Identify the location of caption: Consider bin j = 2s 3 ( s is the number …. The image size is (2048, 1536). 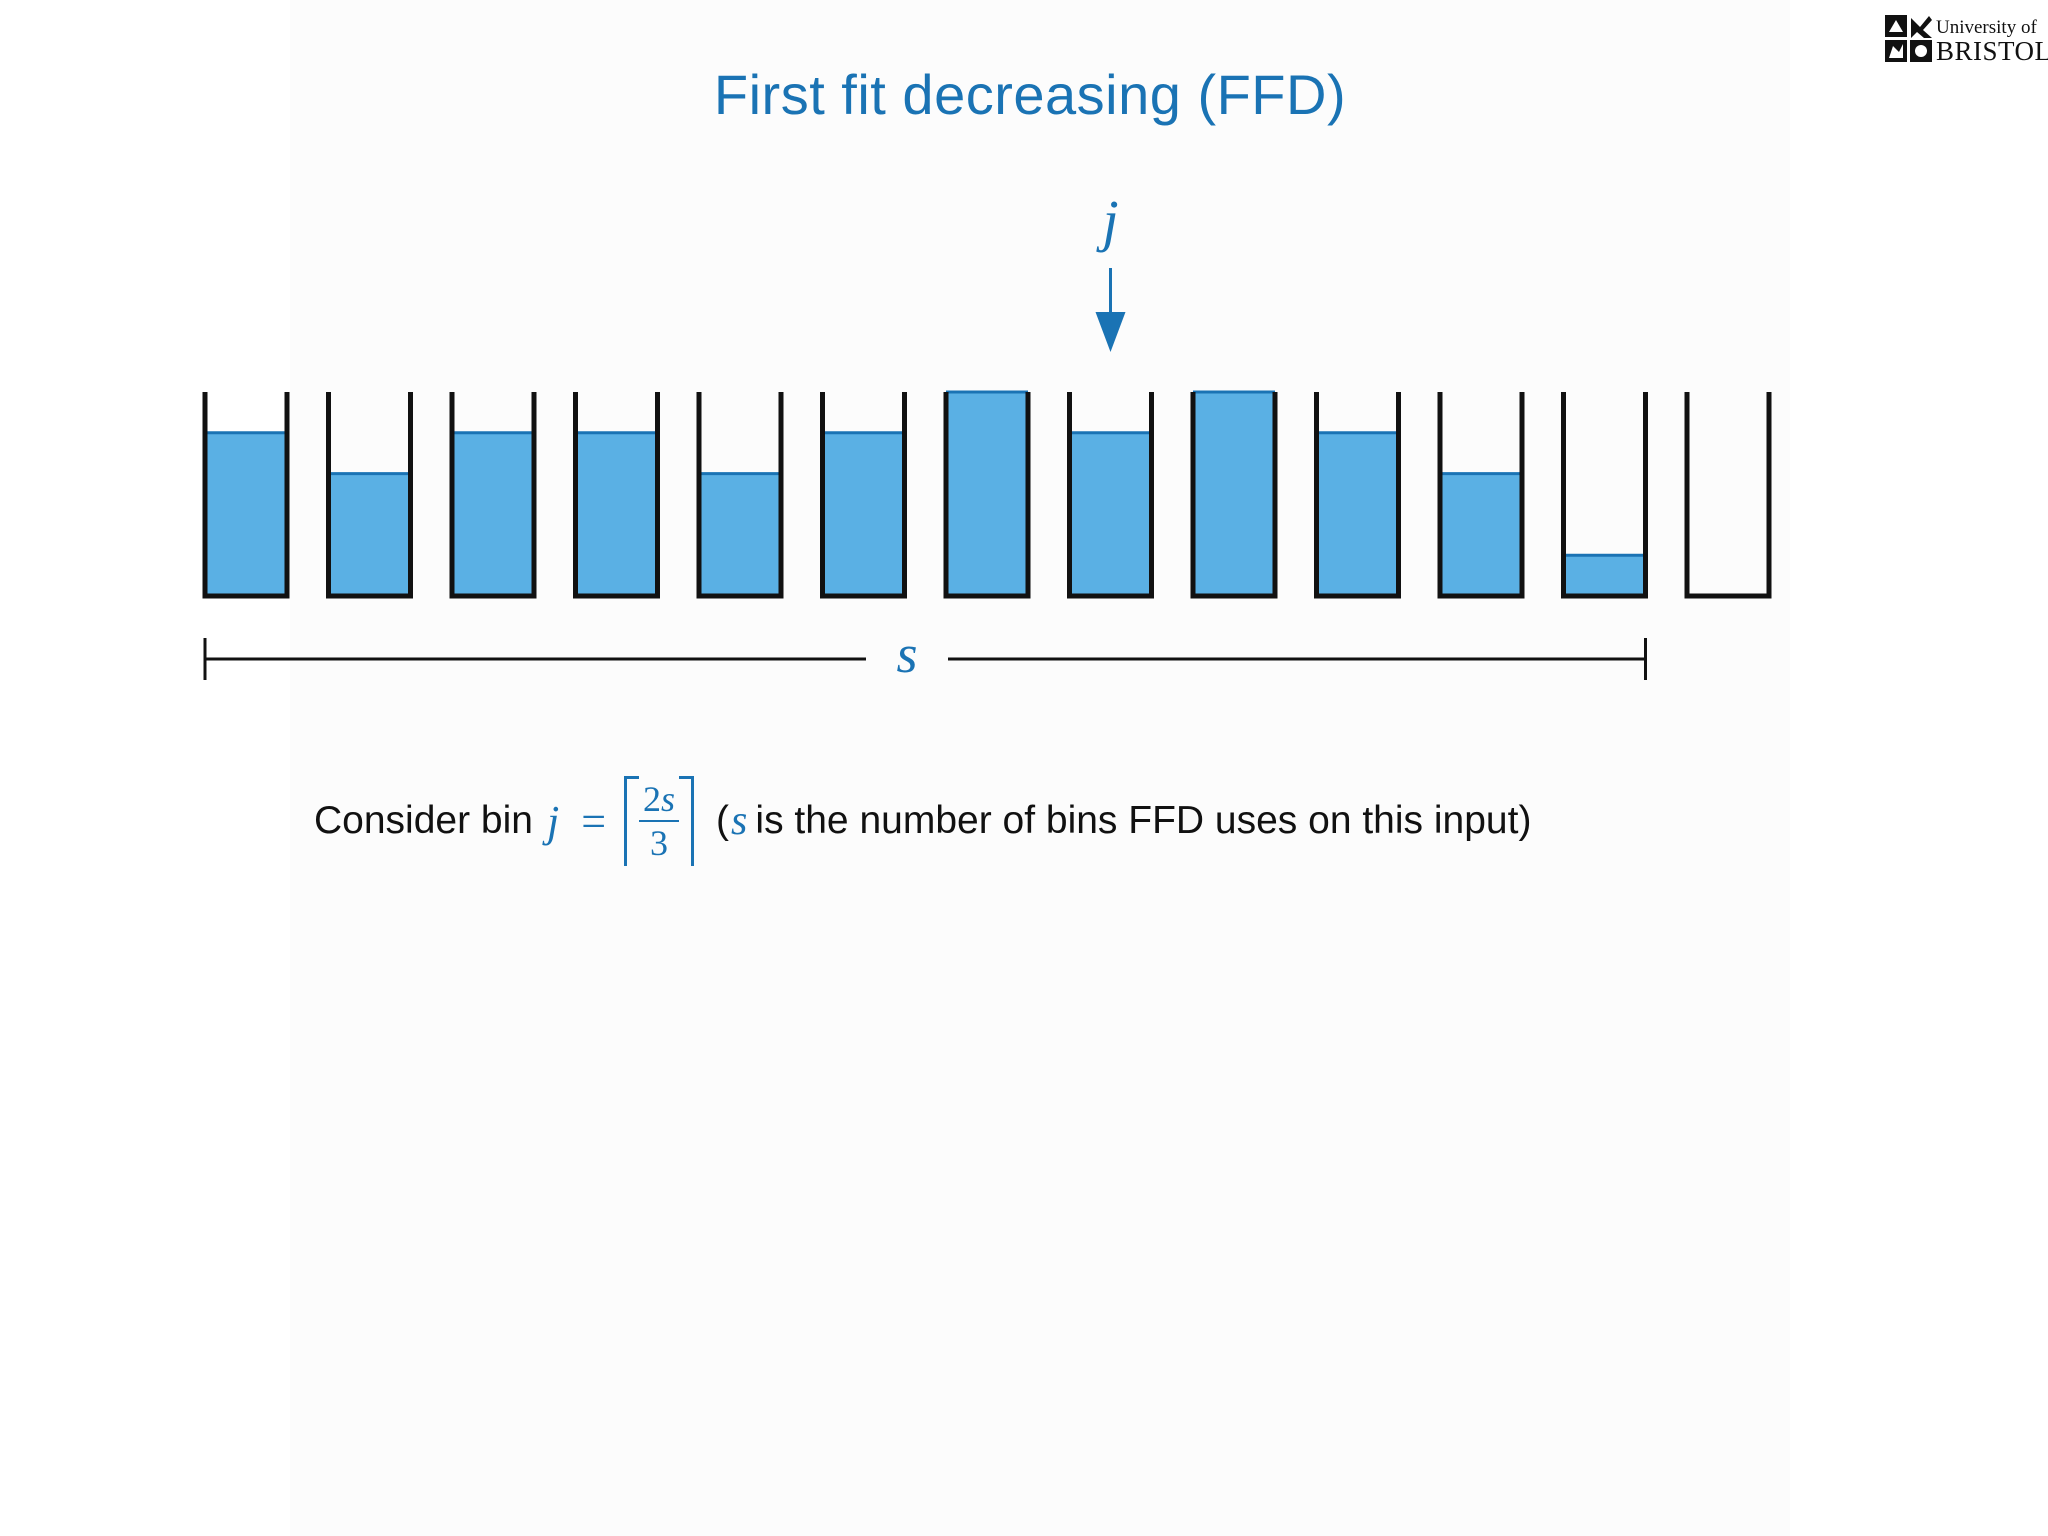
(922, 821).